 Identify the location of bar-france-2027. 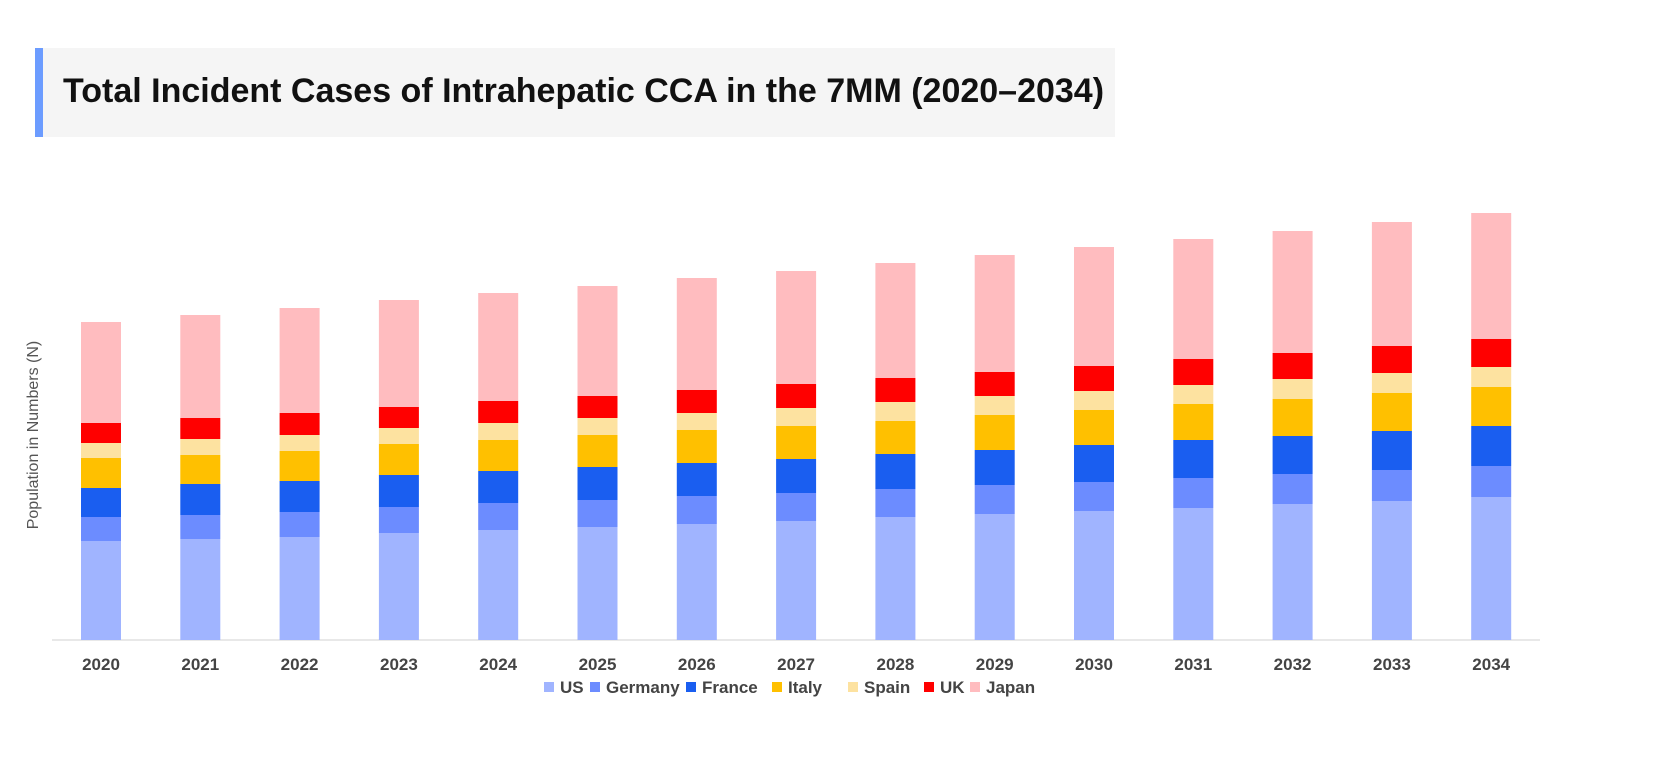
(796, 476).